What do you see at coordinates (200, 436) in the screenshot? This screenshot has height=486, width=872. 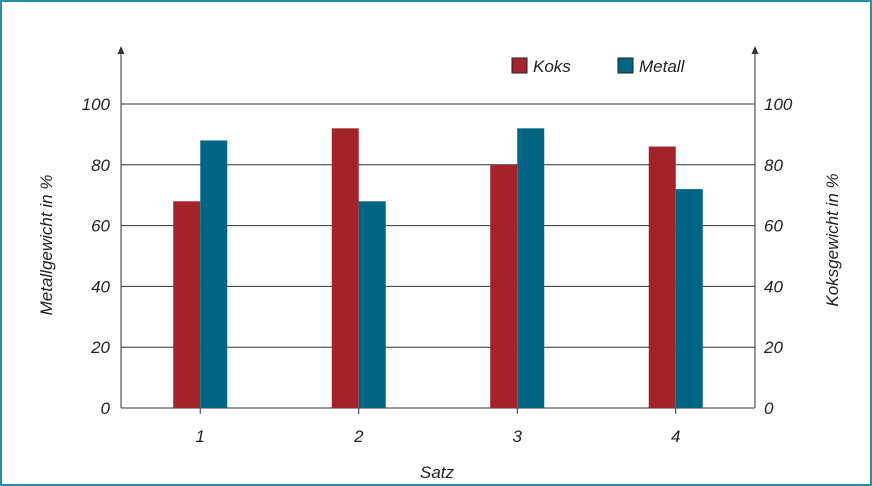 I see `x-tick-label: 1` at bounding box center [200, 436].